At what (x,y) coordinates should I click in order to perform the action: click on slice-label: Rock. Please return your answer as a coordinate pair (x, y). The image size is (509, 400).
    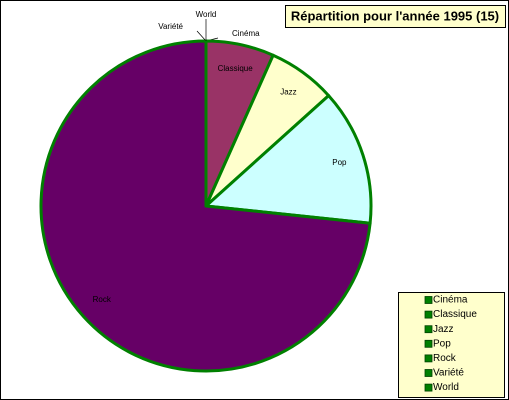
    Looking at the image, I should click on (102, 299).